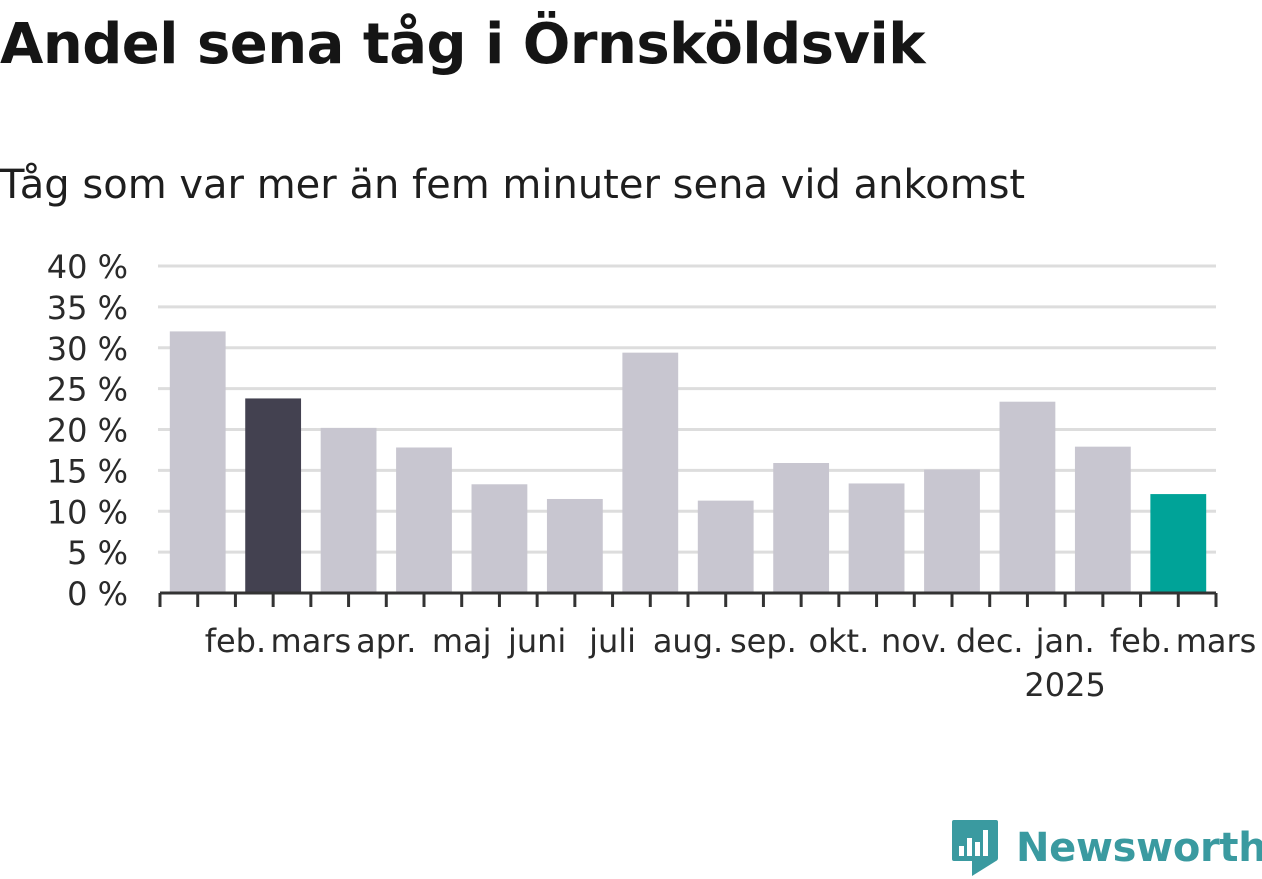 The width and height of the screenshot is (1262, 879). Describe the element at coordinates (990, 641) in the screenshot. I see `x-tick-label: dec.` at that location.